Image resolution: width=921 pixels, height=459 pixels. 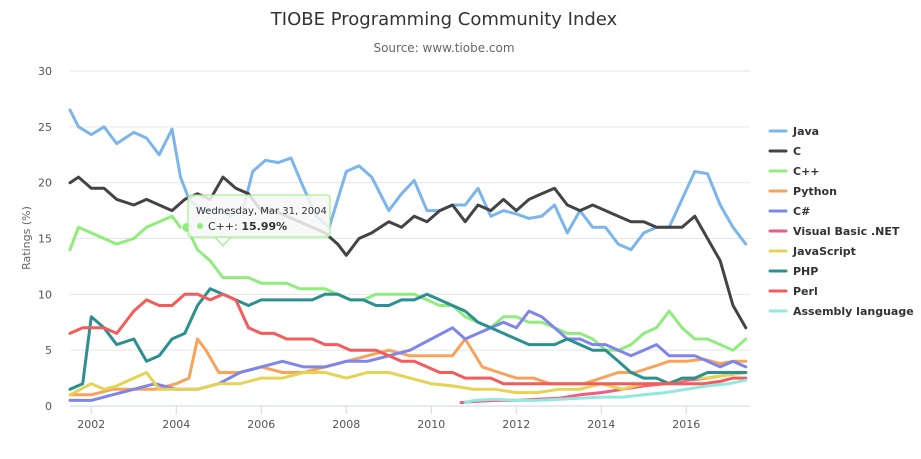 I want to click on tooltip-arrow, so click(x=223, y=241).